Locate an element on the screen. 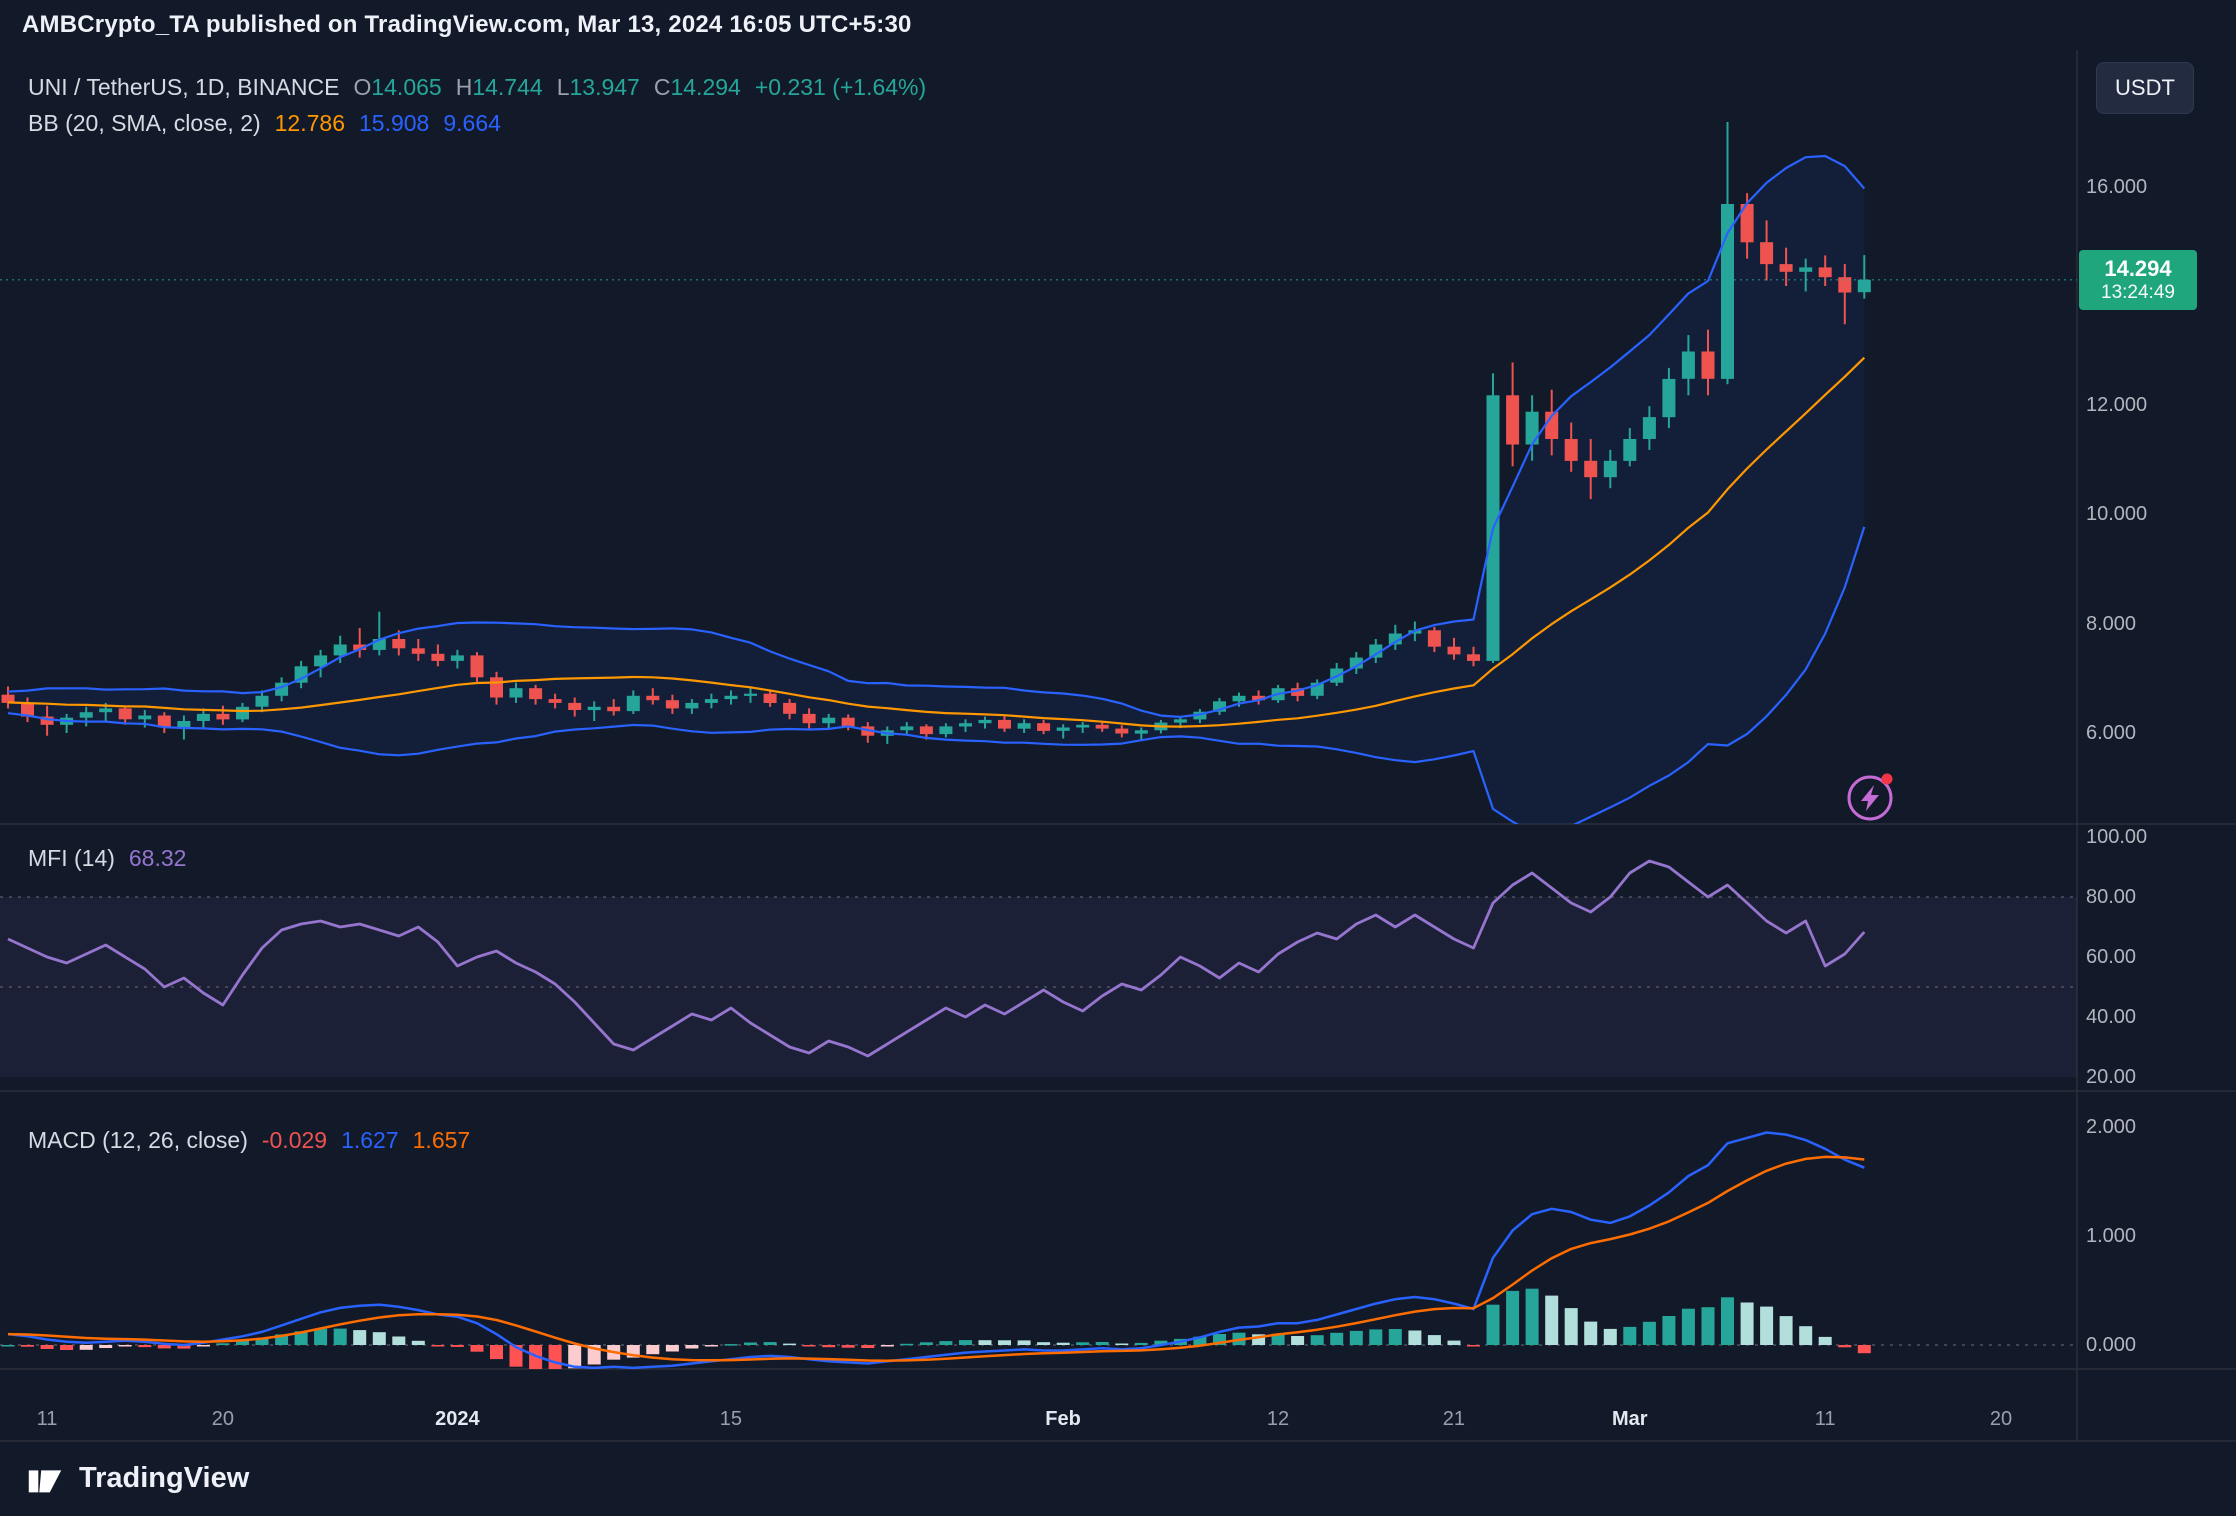 This screenshot has height=1516, width=2236. time-axis-label: 12 is located at coordinates (1278, 1419).